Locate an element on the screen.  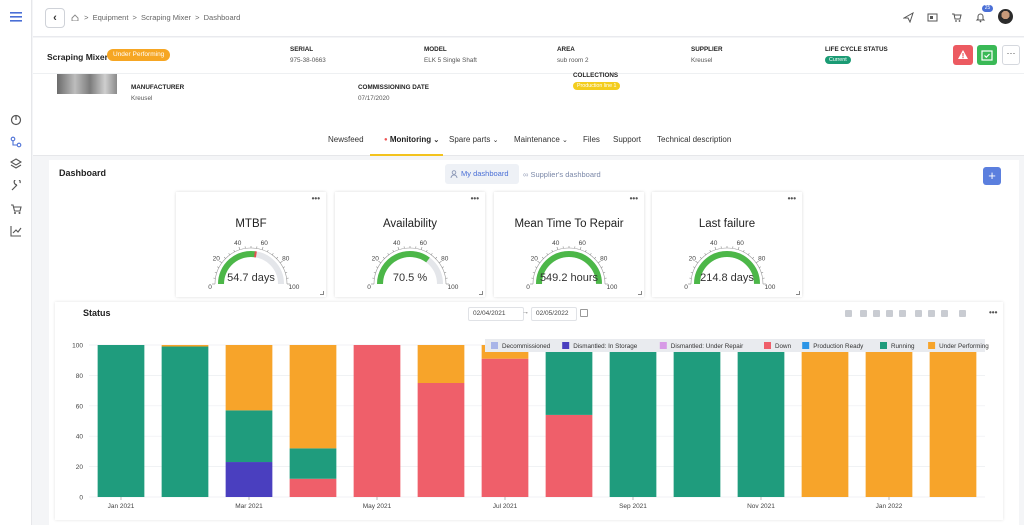
layers-icon is located at coordinates (16, 164).